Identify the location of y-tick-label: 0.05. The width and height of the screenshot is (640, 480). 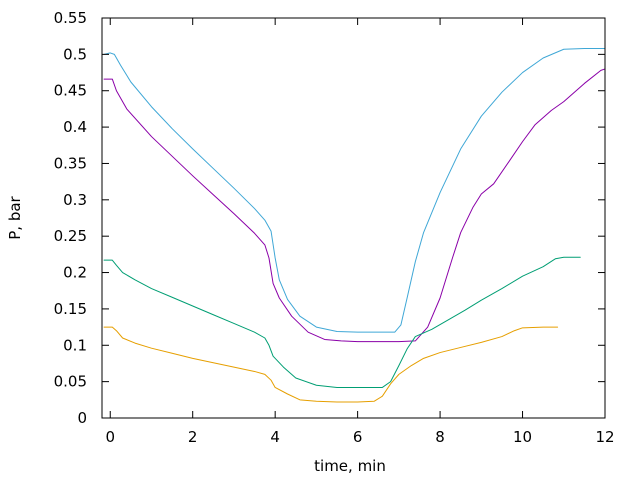
(70, 382).